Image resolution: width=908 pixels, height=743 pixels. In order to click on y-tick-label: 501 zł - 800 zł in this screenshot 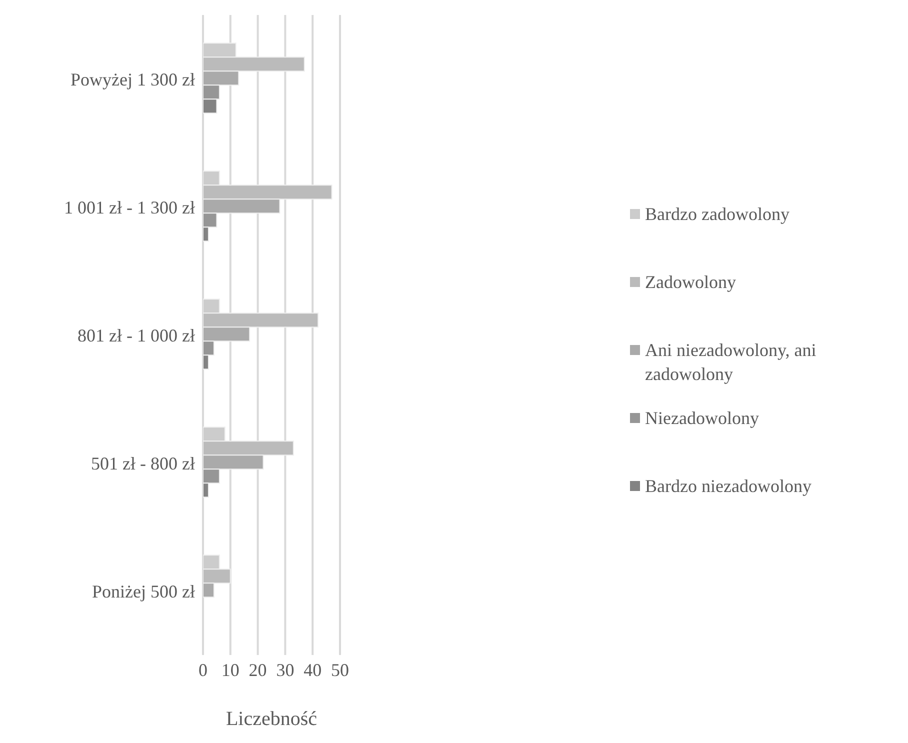, I will do `click(143, 463)`.